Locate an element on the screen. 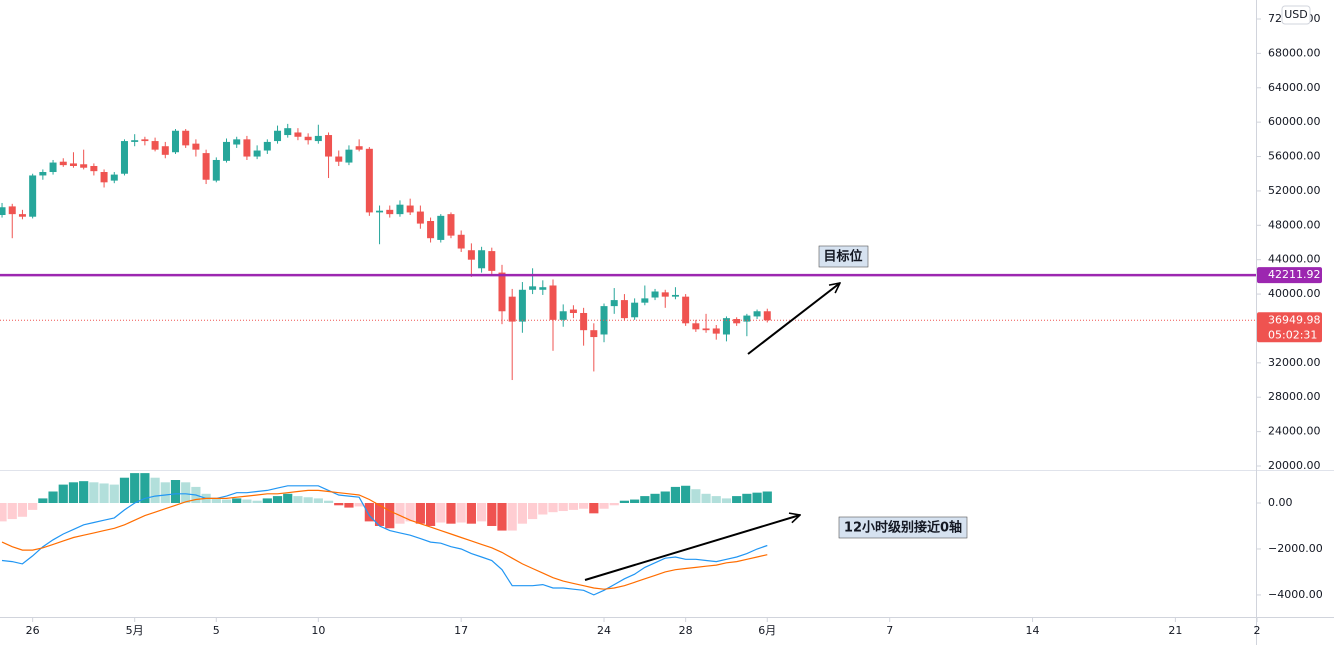  currency-badge is located at coordinates (1296, 15).